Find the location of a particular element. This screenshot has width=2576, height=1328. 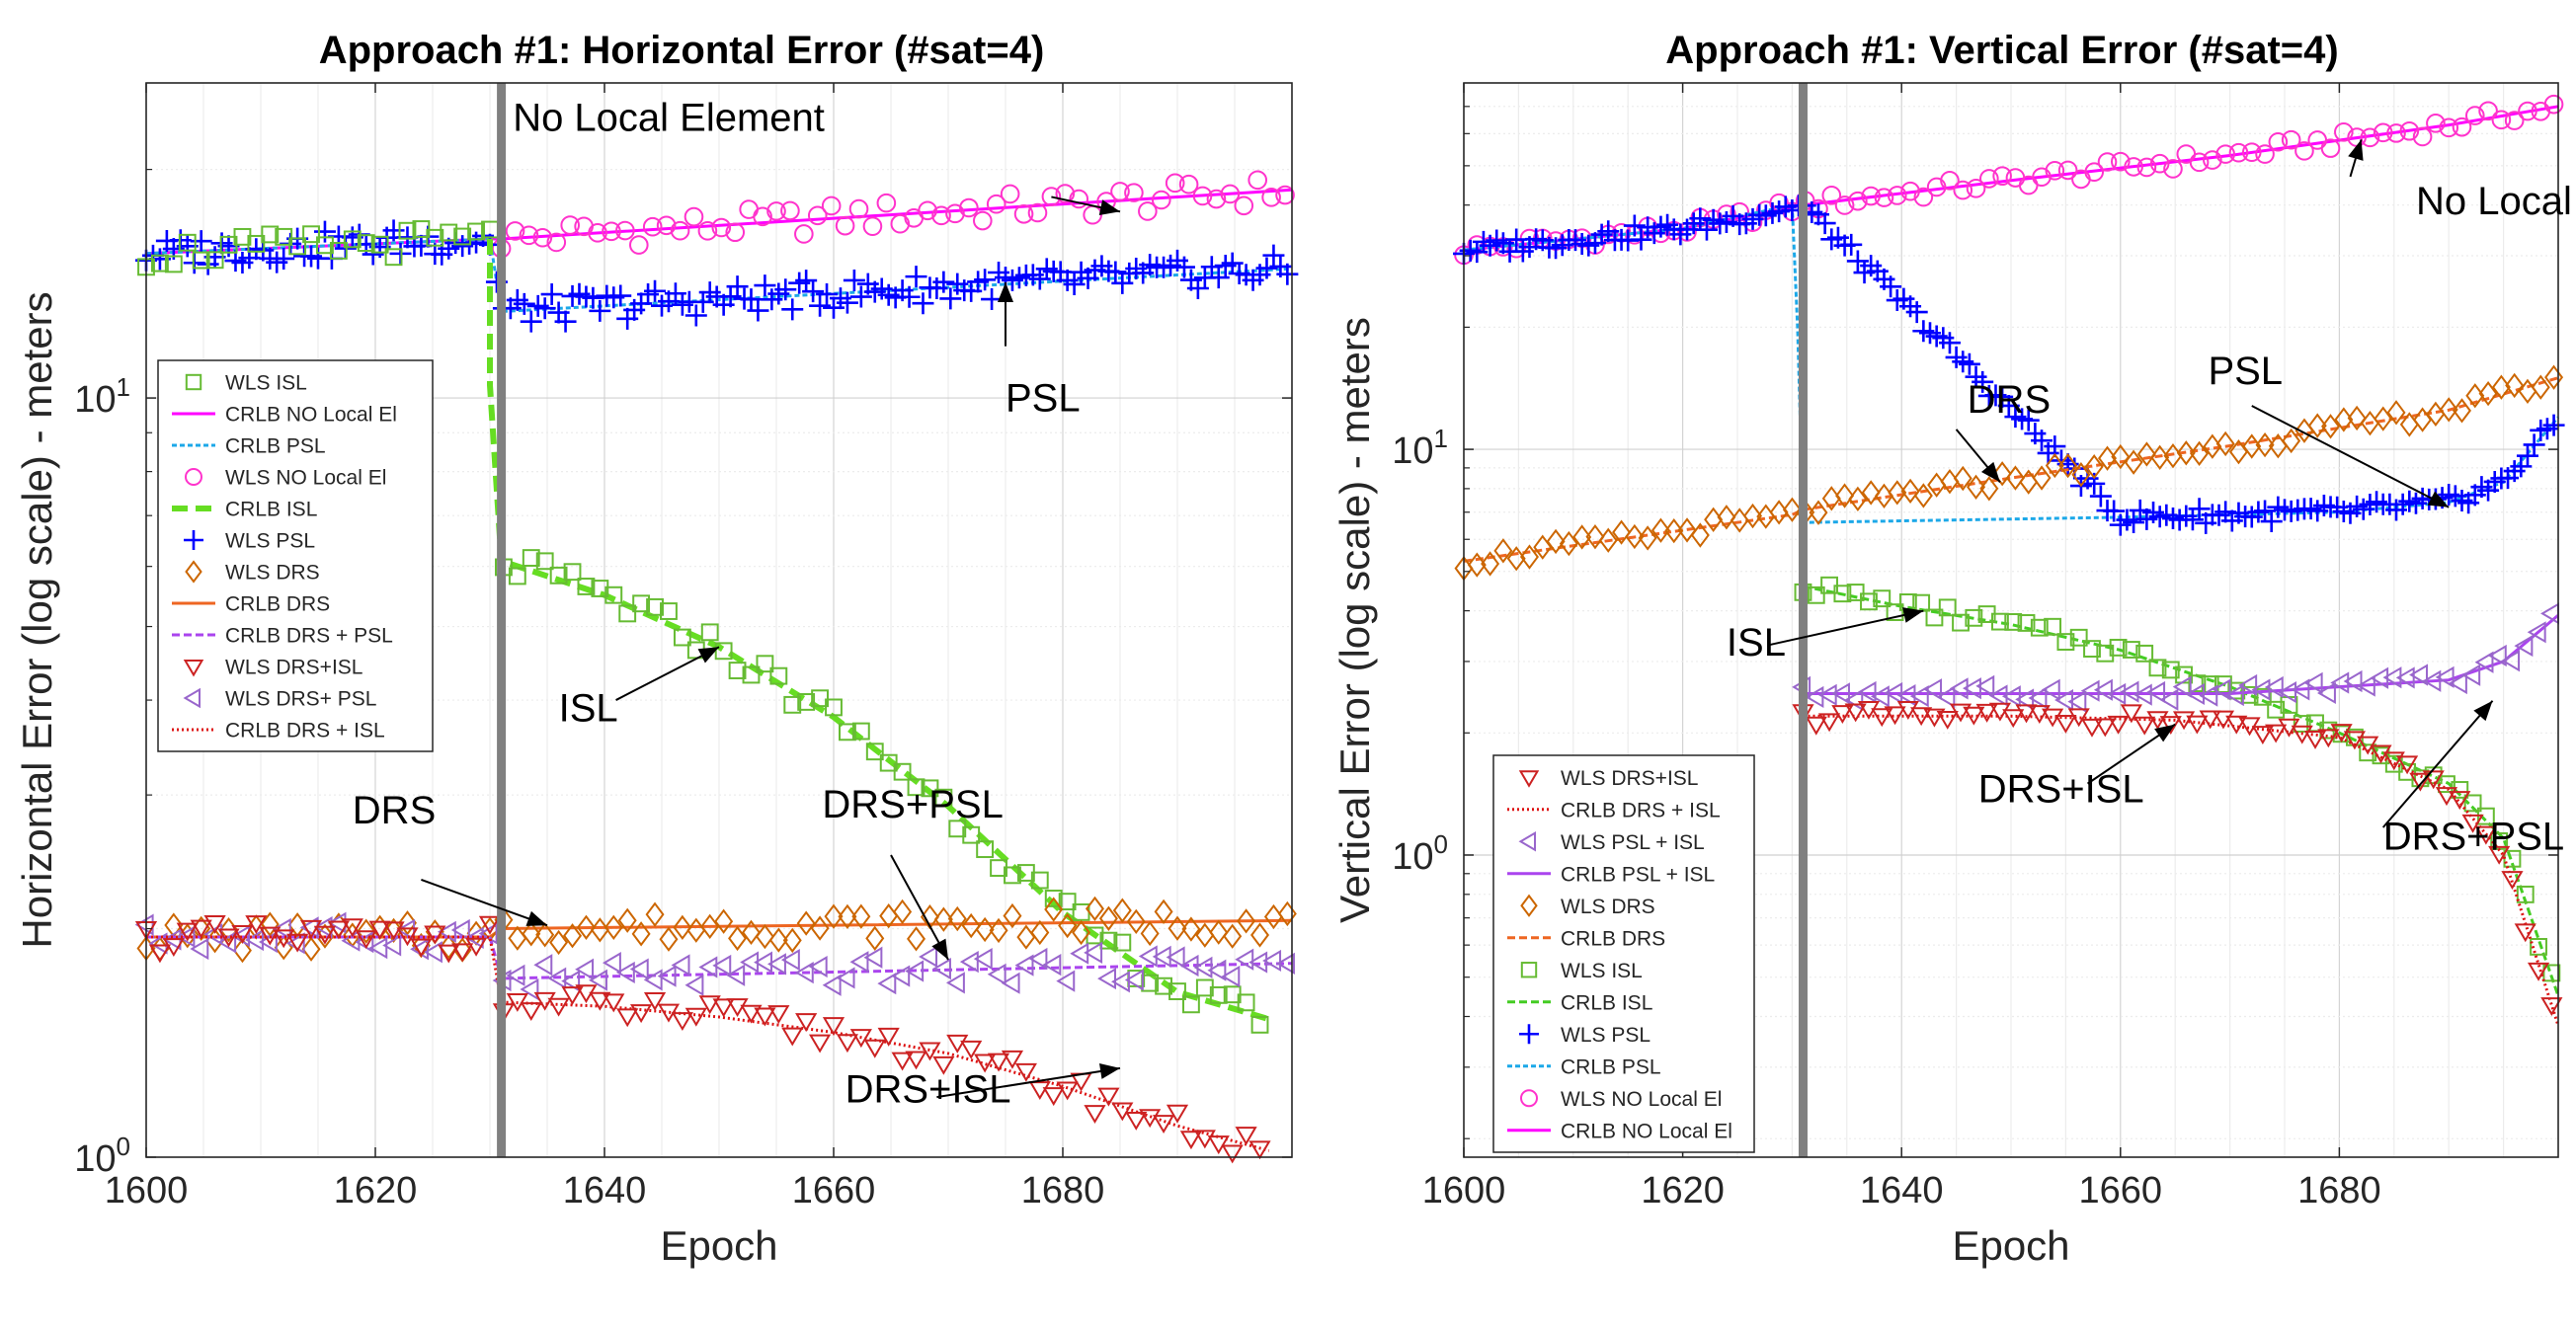

series-wls_drs_isl-markers is located at coordinates (2177, 859).